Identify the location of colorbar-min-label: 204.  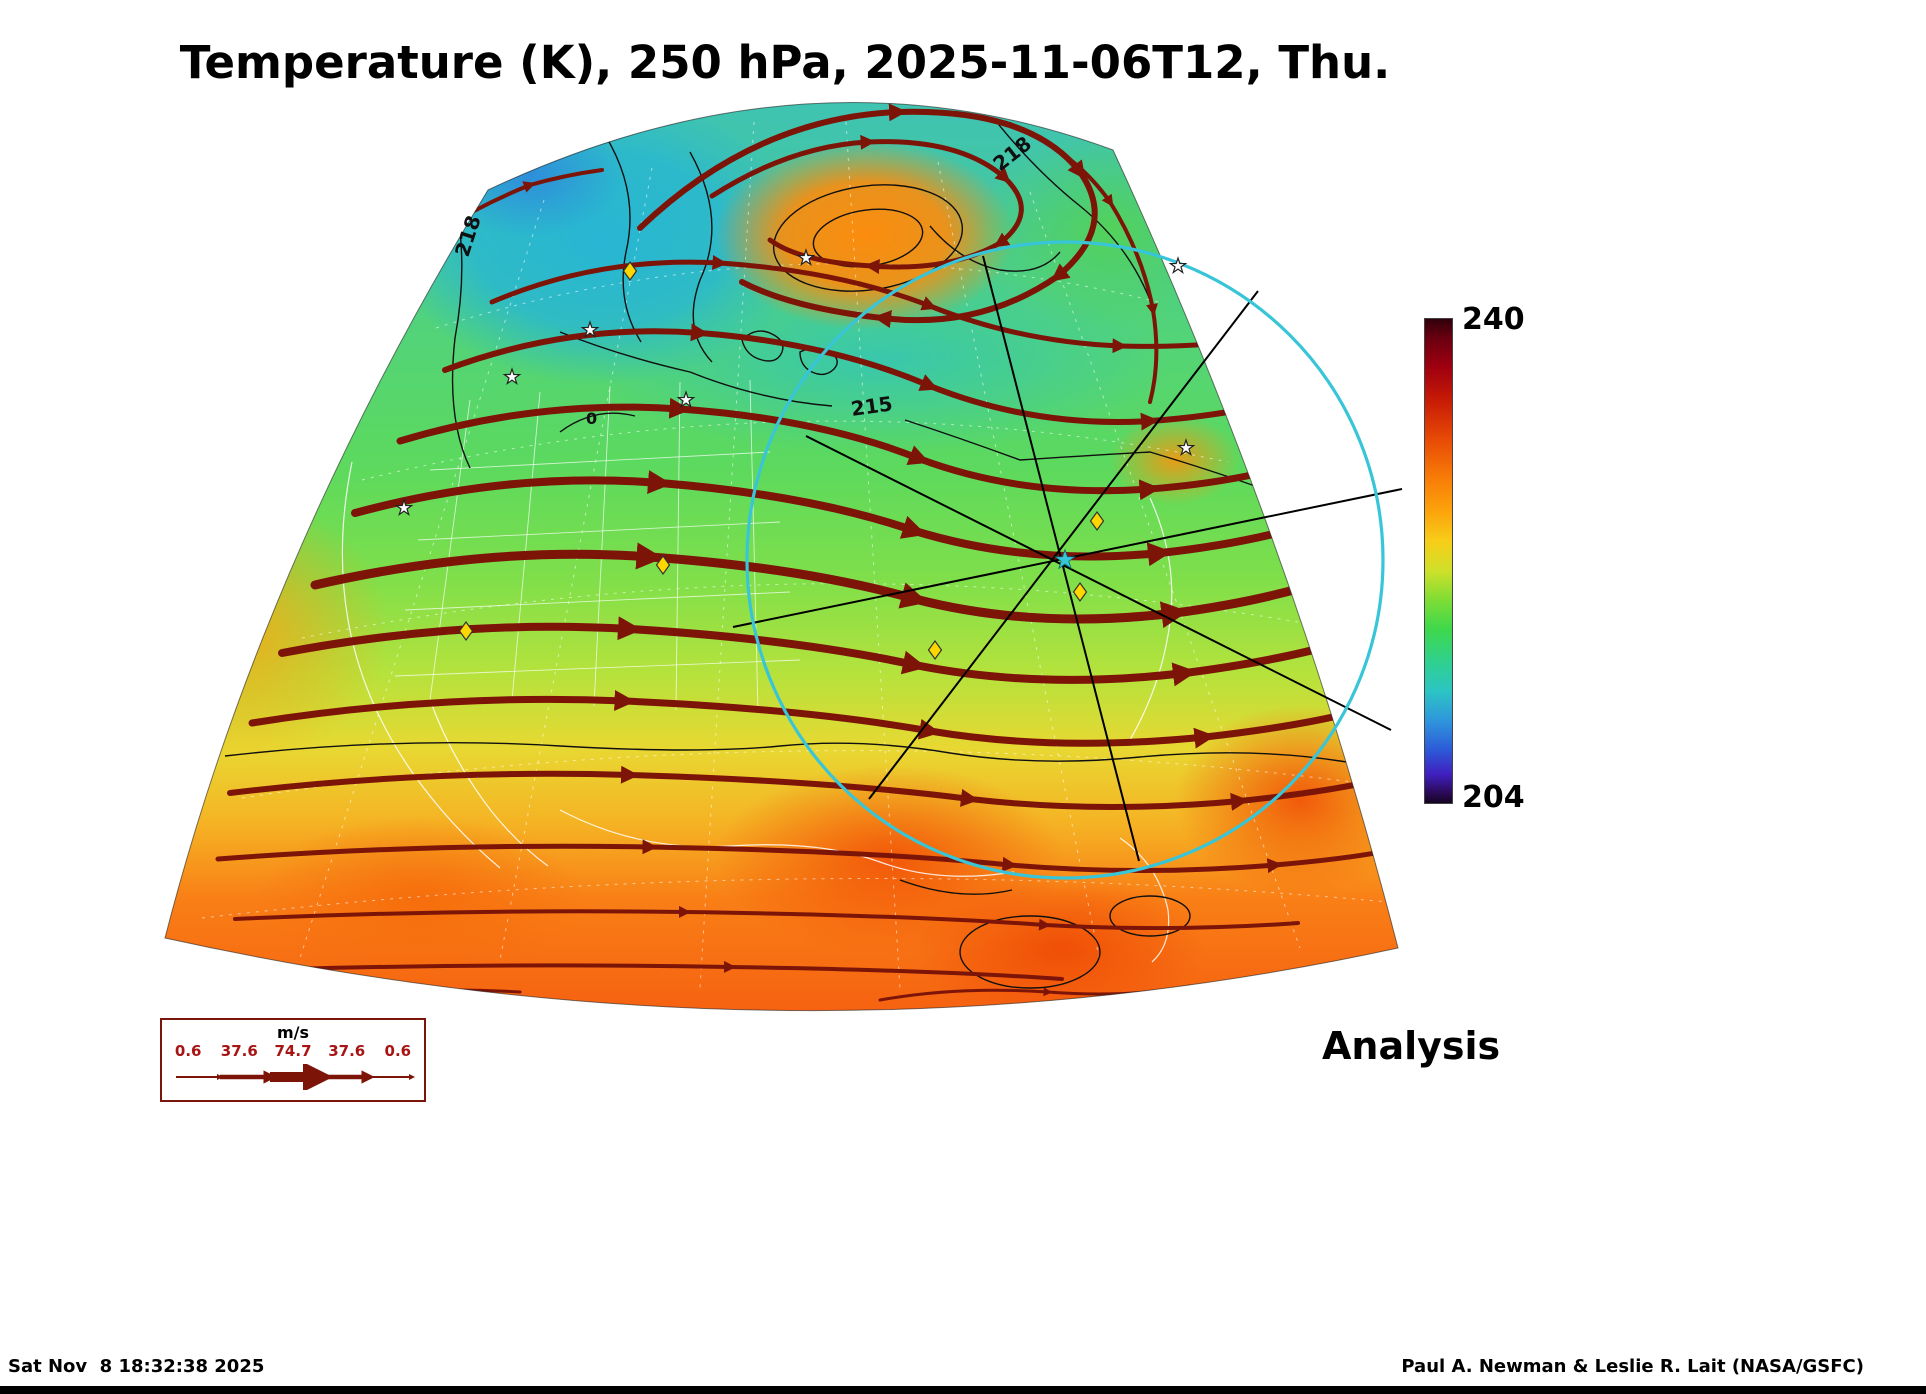
(1493, 797).